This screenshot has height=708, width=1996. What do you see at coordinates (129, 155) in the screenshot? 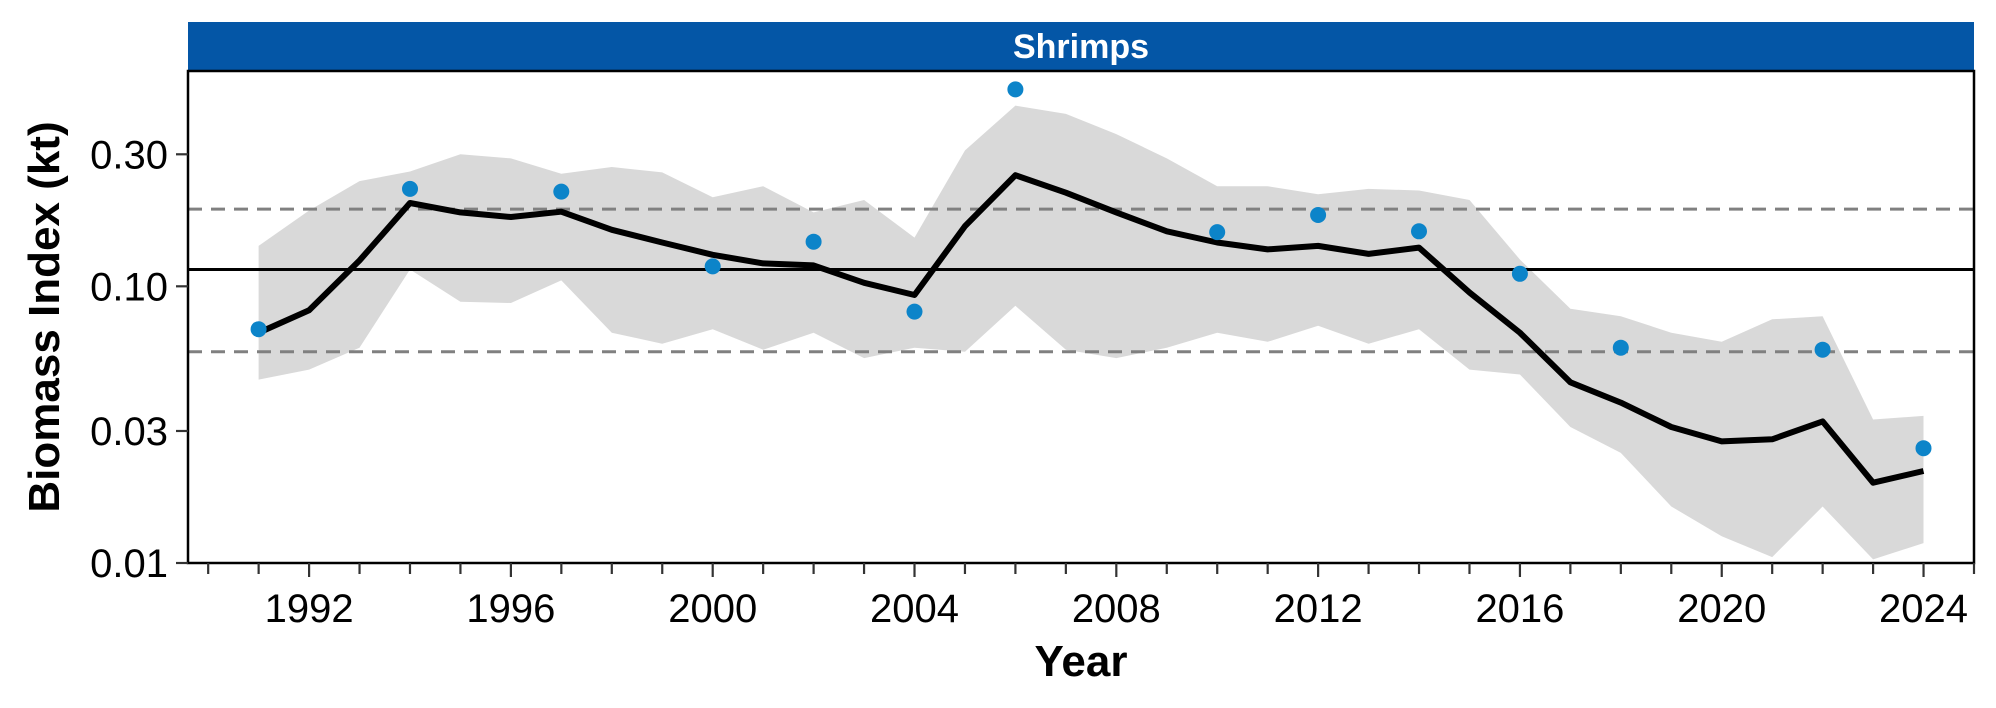
I see `y-tick-label: 0.30` at bounding box center [129, 155].